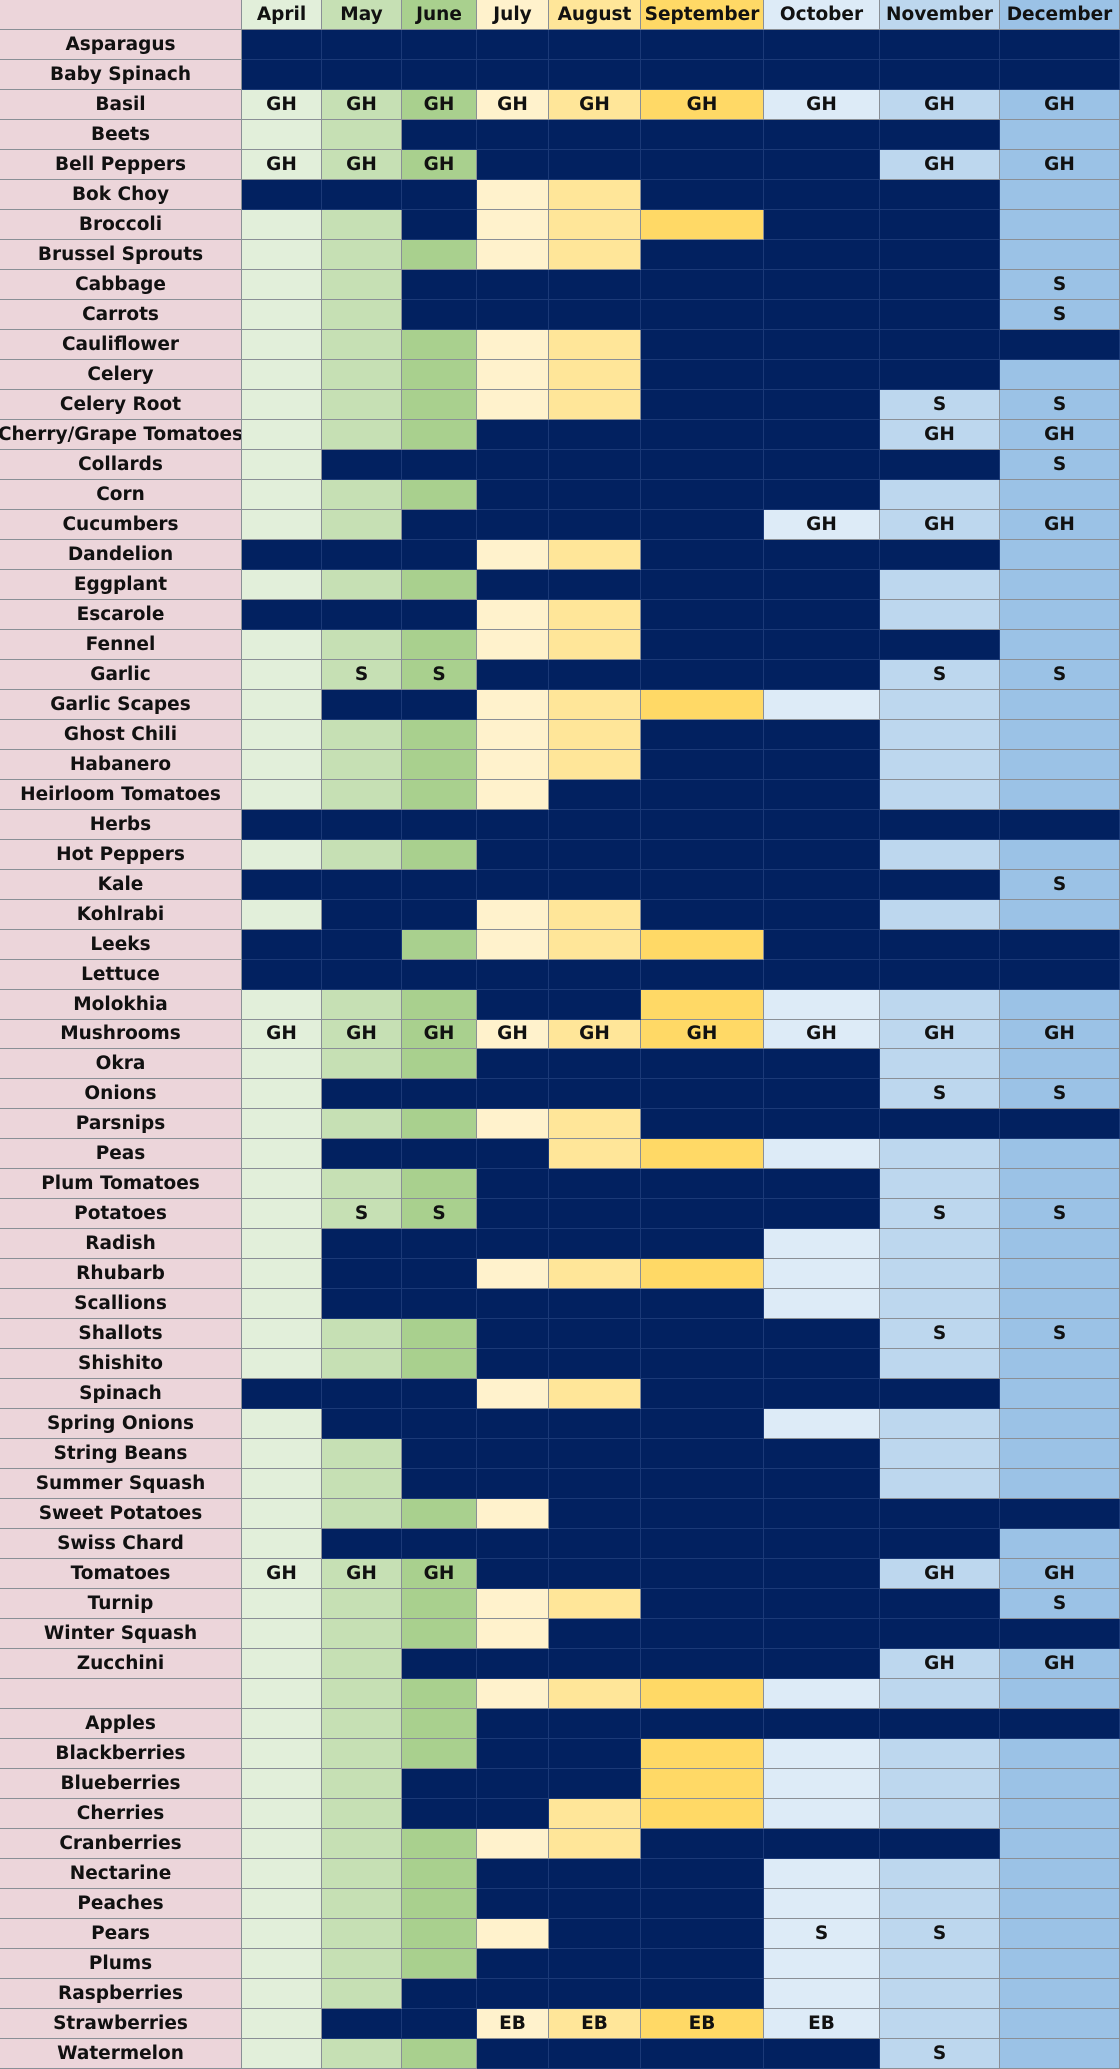  What do you see at coordinates (121, 974) in the screenshot?
I see `produce-name: Lettuce` at bounding box center [121, 974].